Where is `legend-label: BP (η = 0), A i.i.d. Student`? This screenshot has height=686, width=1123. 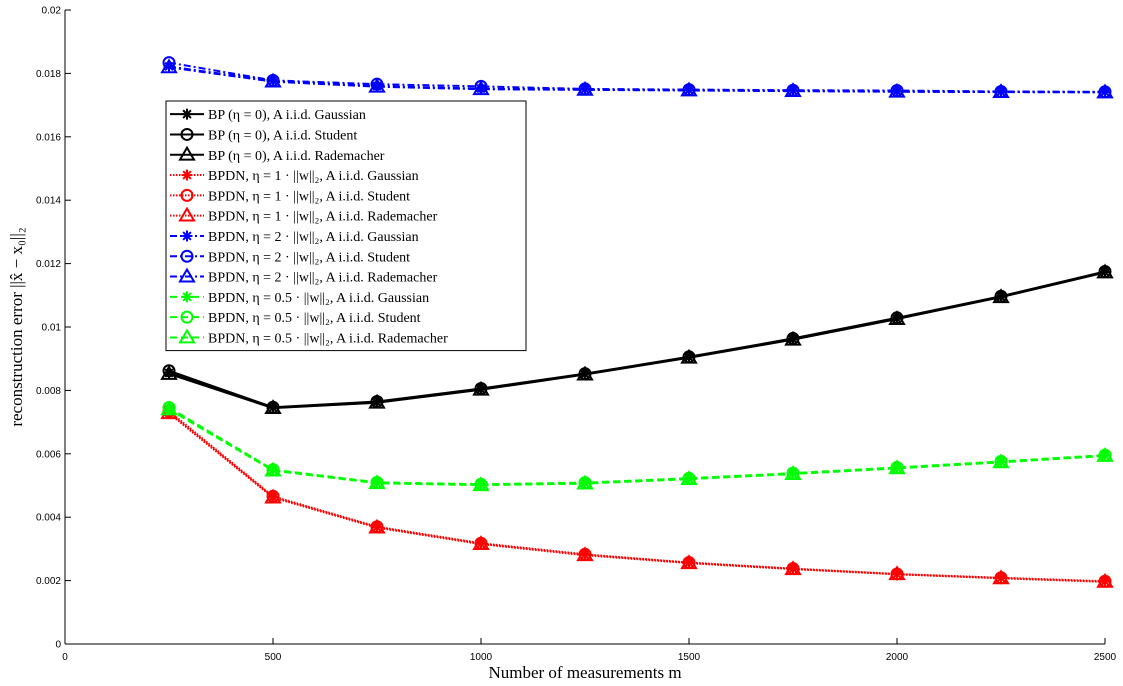
legend-label: BP (η = 0), A i.i.d. Student is located at coordinates (282, 135).